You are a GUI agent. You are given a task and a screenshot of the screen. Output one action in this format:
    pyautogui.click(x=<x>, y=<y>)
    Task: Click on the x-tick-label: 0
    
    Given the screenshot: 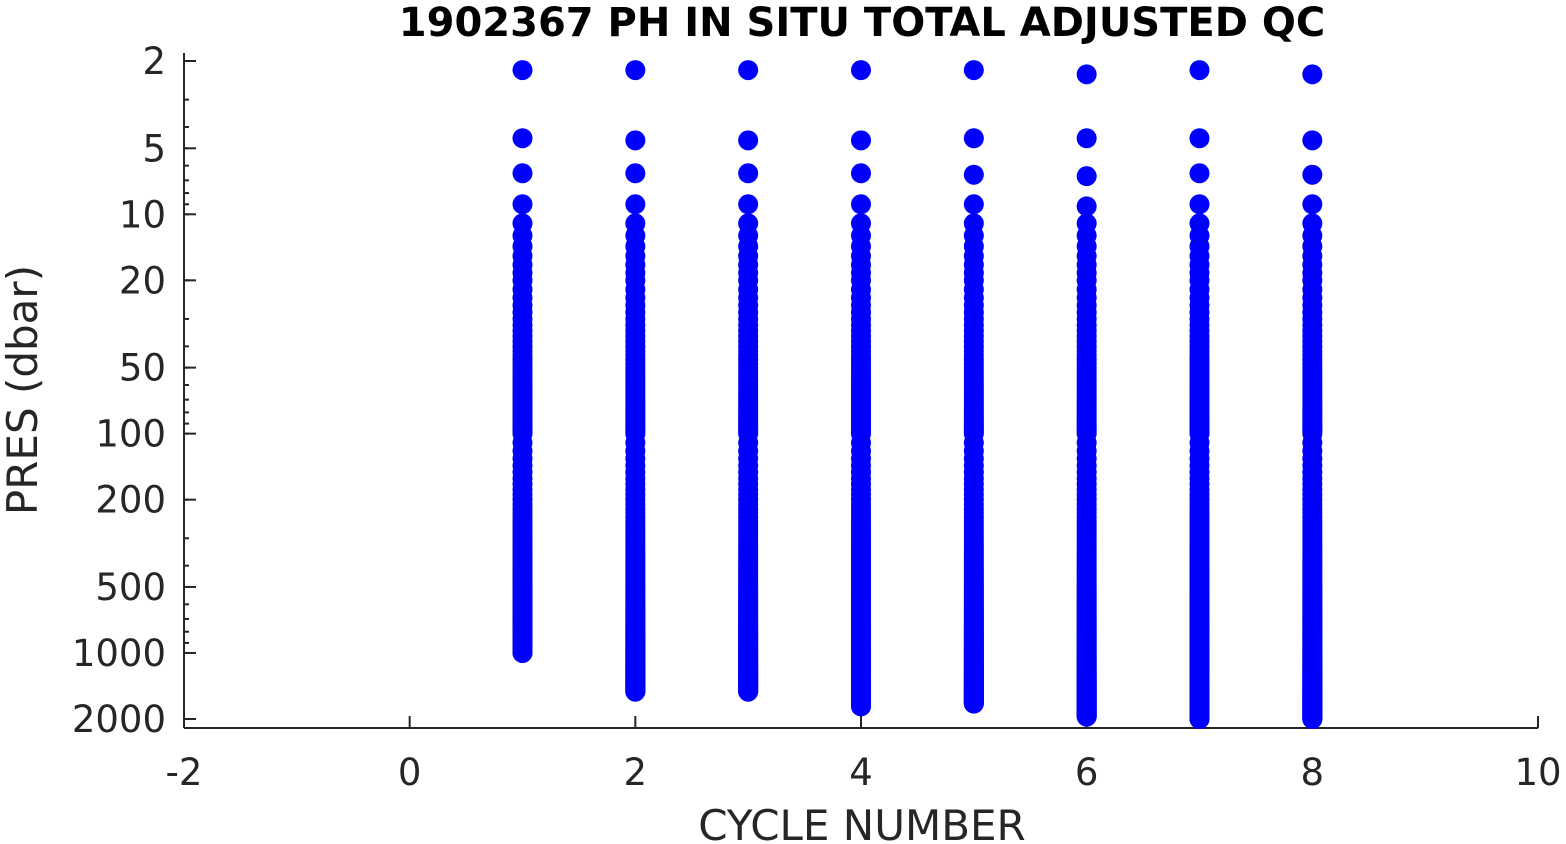 What is the action you would take?
    pyautogui.click(x=410, y=772)
    